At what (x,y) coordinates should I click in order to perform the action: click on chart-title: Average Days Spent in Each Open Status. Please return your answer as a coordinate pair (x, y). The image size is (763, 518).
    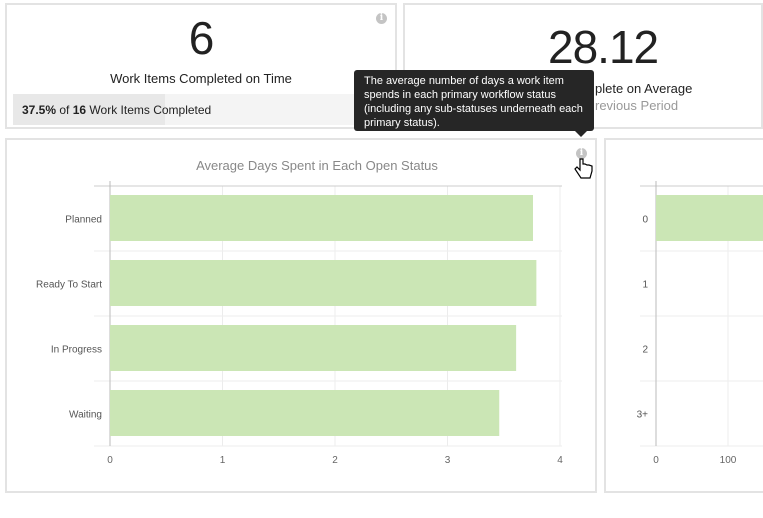
    Looking at the image, I should click on (317, 165).